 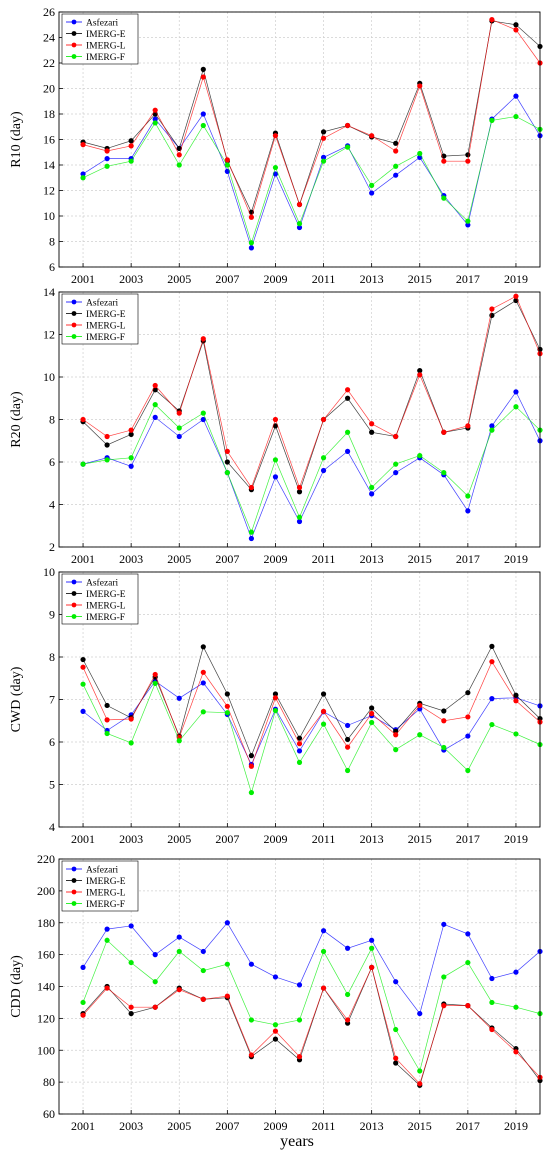 I want to click on series-line-imerg-f, so click(x=311, y=1005).